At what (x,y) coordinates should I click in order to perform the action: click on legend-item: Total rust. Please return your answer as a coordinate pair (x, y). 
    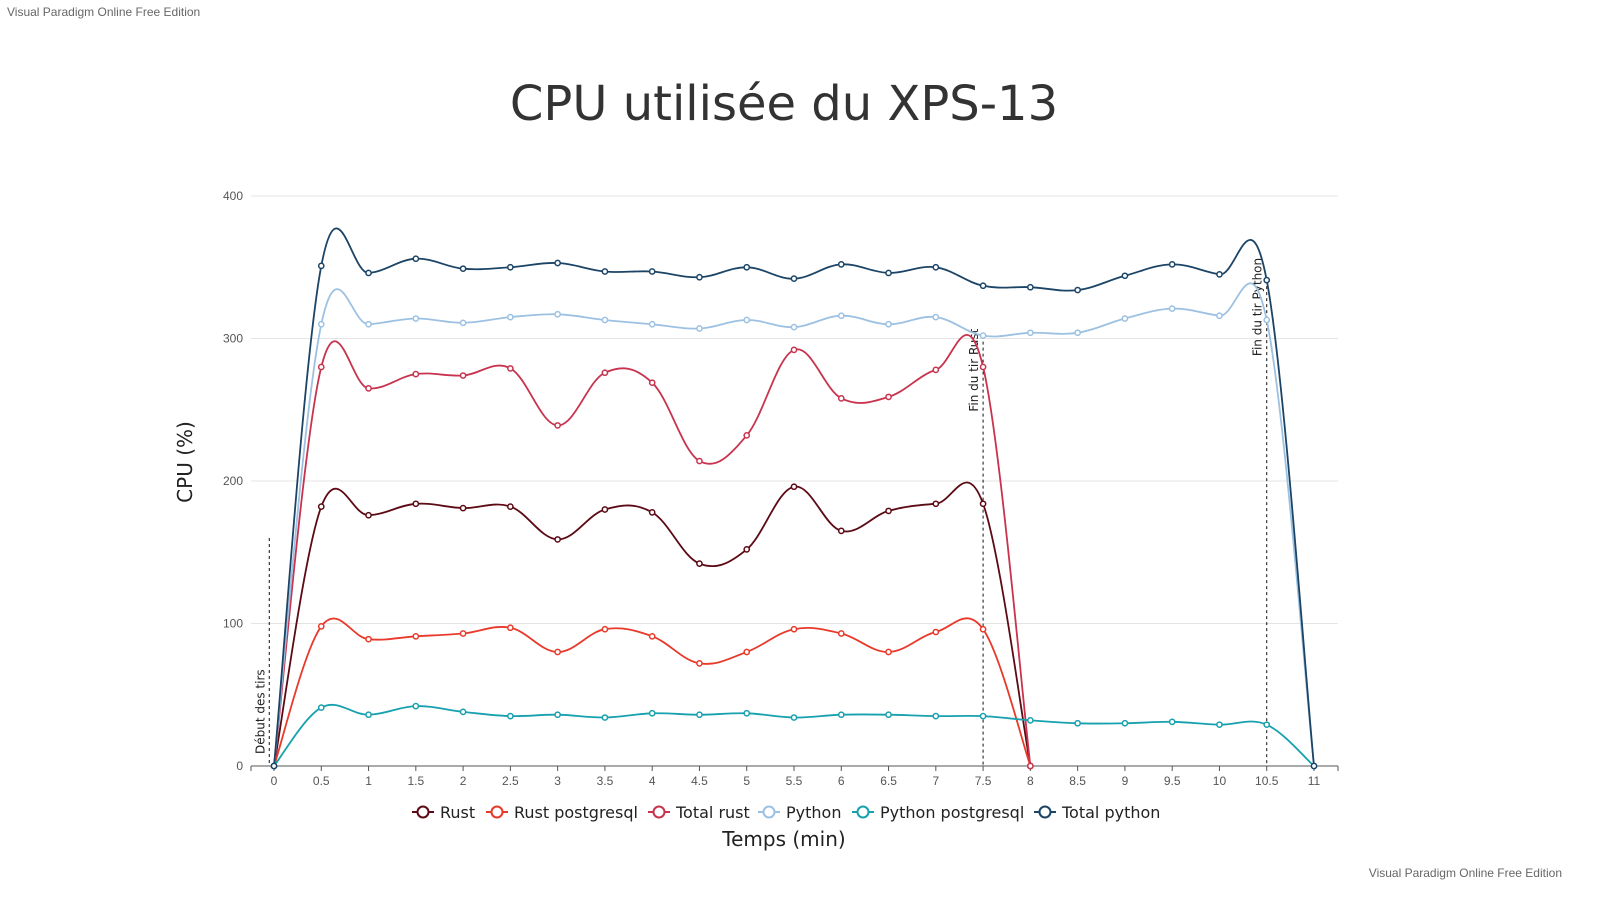
    Looking at the image, I should click on (699, 812).